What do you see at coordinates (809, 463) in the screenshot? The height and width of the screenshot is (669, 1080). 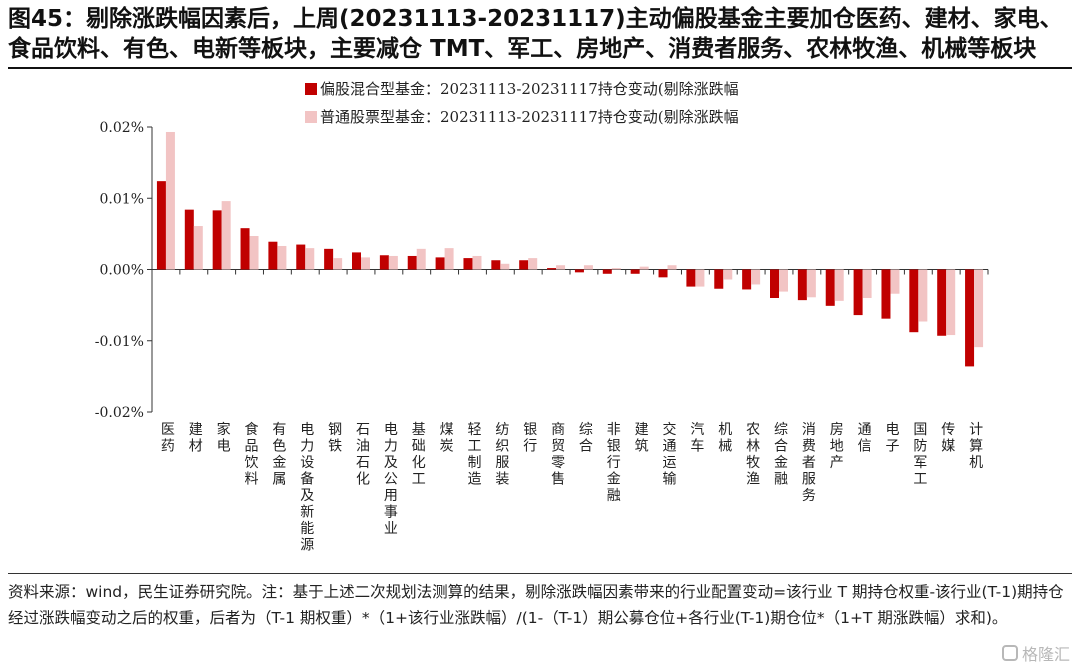 I see `x-tick-label: 消费者服务` at bounding box center [809, 463].